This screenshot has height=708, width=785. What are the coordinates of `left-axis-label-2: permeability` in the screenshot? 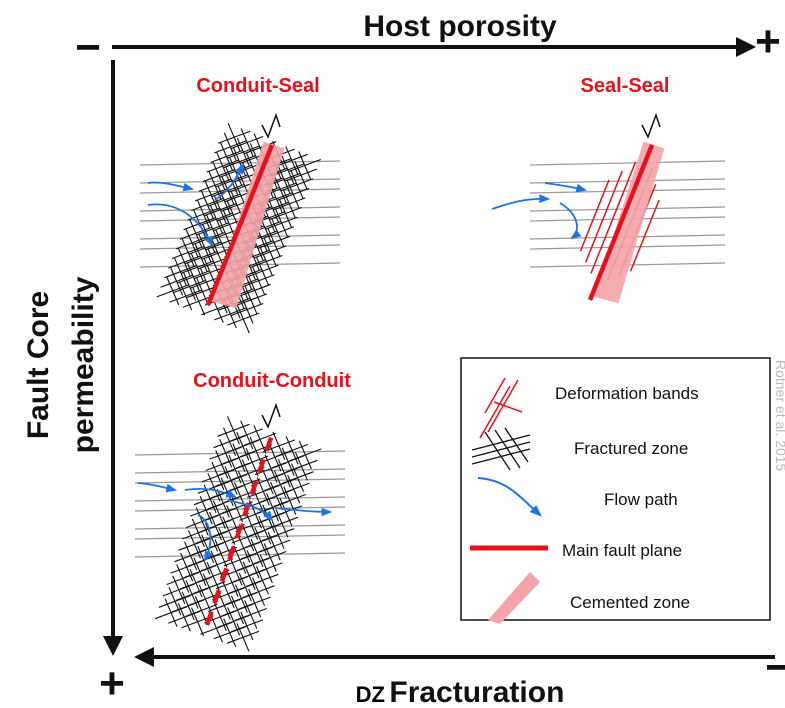 It's located at (83, 364).